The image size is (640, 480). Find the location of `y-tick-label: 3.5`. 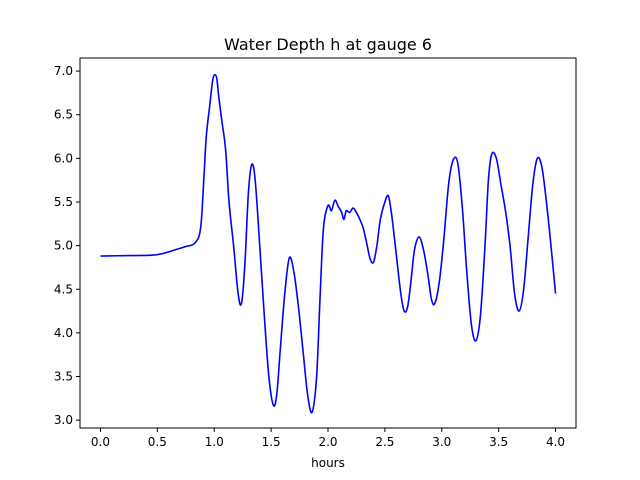

y-tick-label: 3.5 is located at coordinates (63, 377).